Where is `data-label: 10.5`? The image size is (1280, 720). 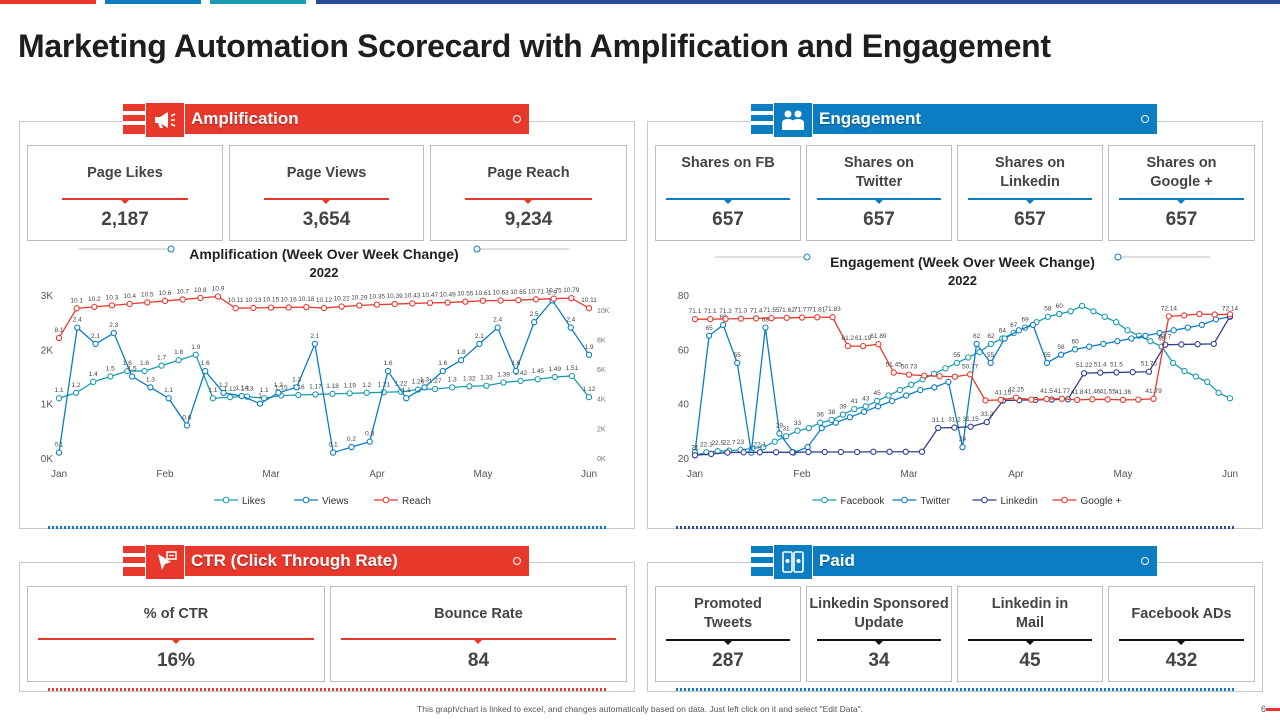
data-label: 10.5 is located at coordinates (147, 294).